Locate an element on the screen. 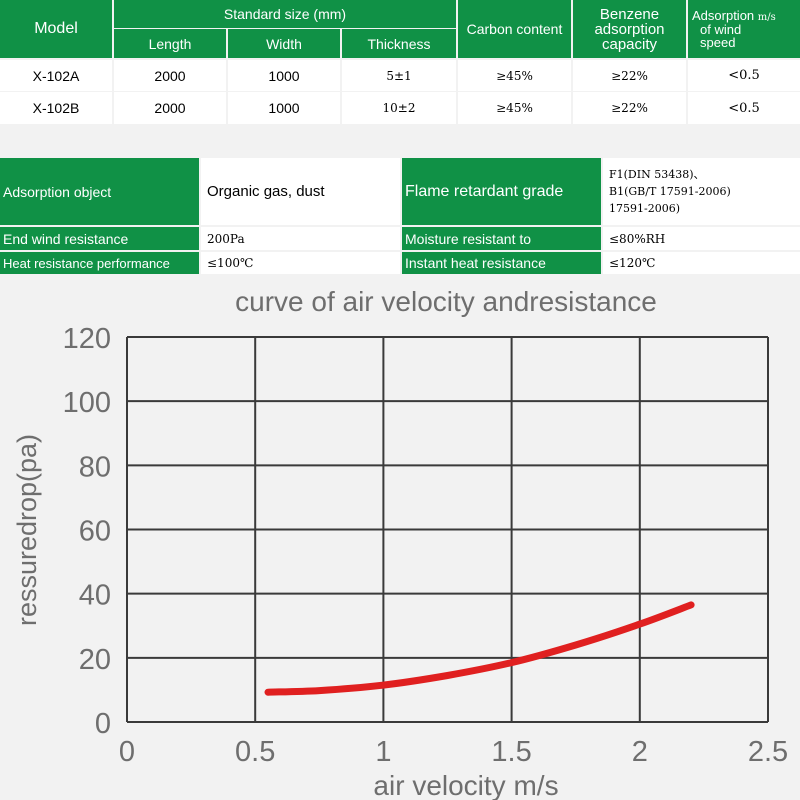 This screenshot has width=800, height=800. x-tick-label-1: 0.5 is located at coordinates (255, 752).